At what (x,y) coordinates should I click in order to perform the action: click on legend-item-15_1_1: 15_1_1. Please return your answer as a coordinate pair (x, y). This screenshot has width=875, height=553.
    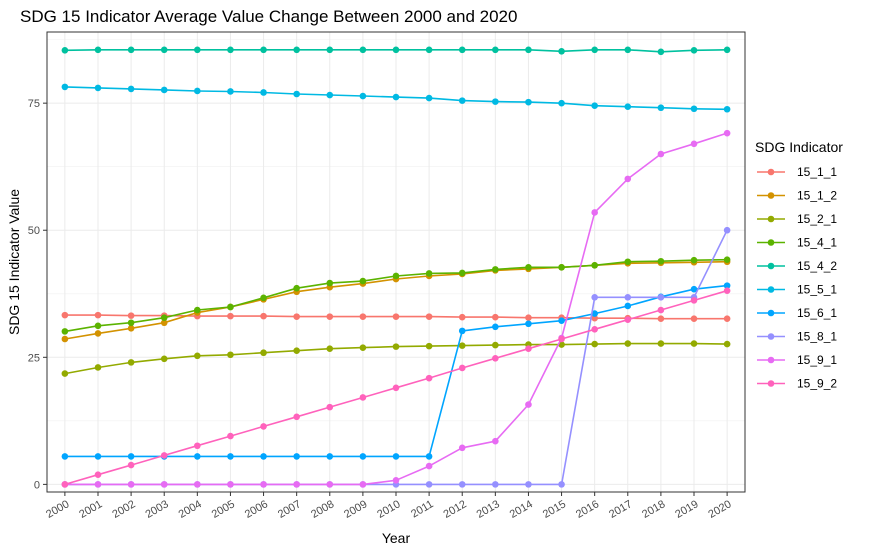
    Looking at the image, I should click on (797, 172).